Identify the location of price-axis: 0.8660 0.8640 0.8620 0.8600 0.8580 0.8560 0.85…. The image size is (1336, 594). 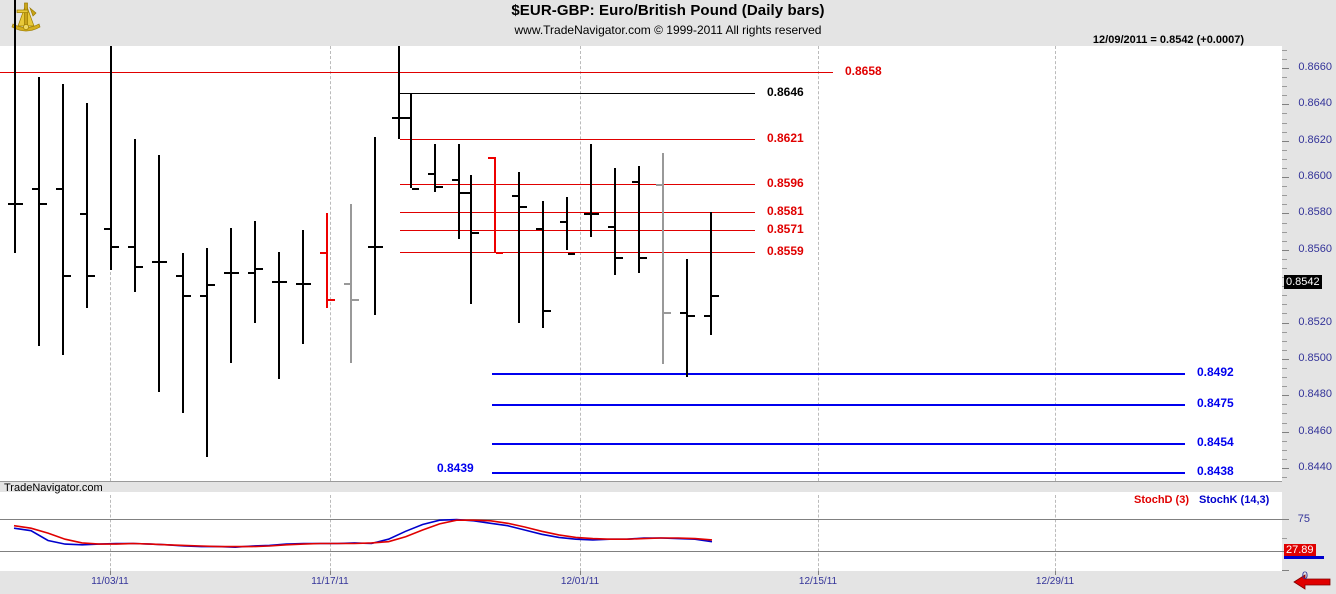
(1309, 264).